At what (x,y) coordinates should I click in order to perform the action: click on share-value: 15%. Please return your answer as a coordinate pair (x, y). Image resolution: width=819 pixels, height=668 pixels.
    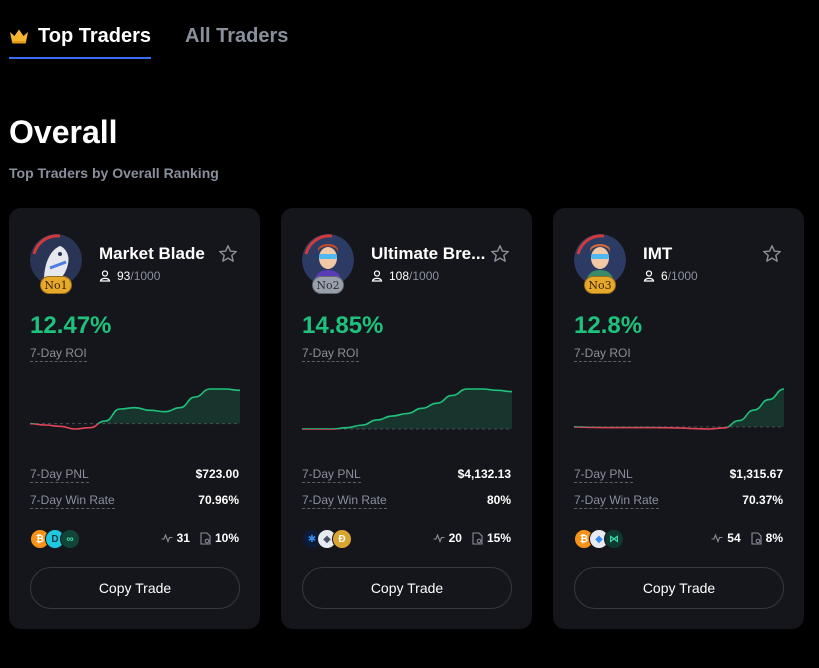
    Looking at the image, I should click on (498, 538).